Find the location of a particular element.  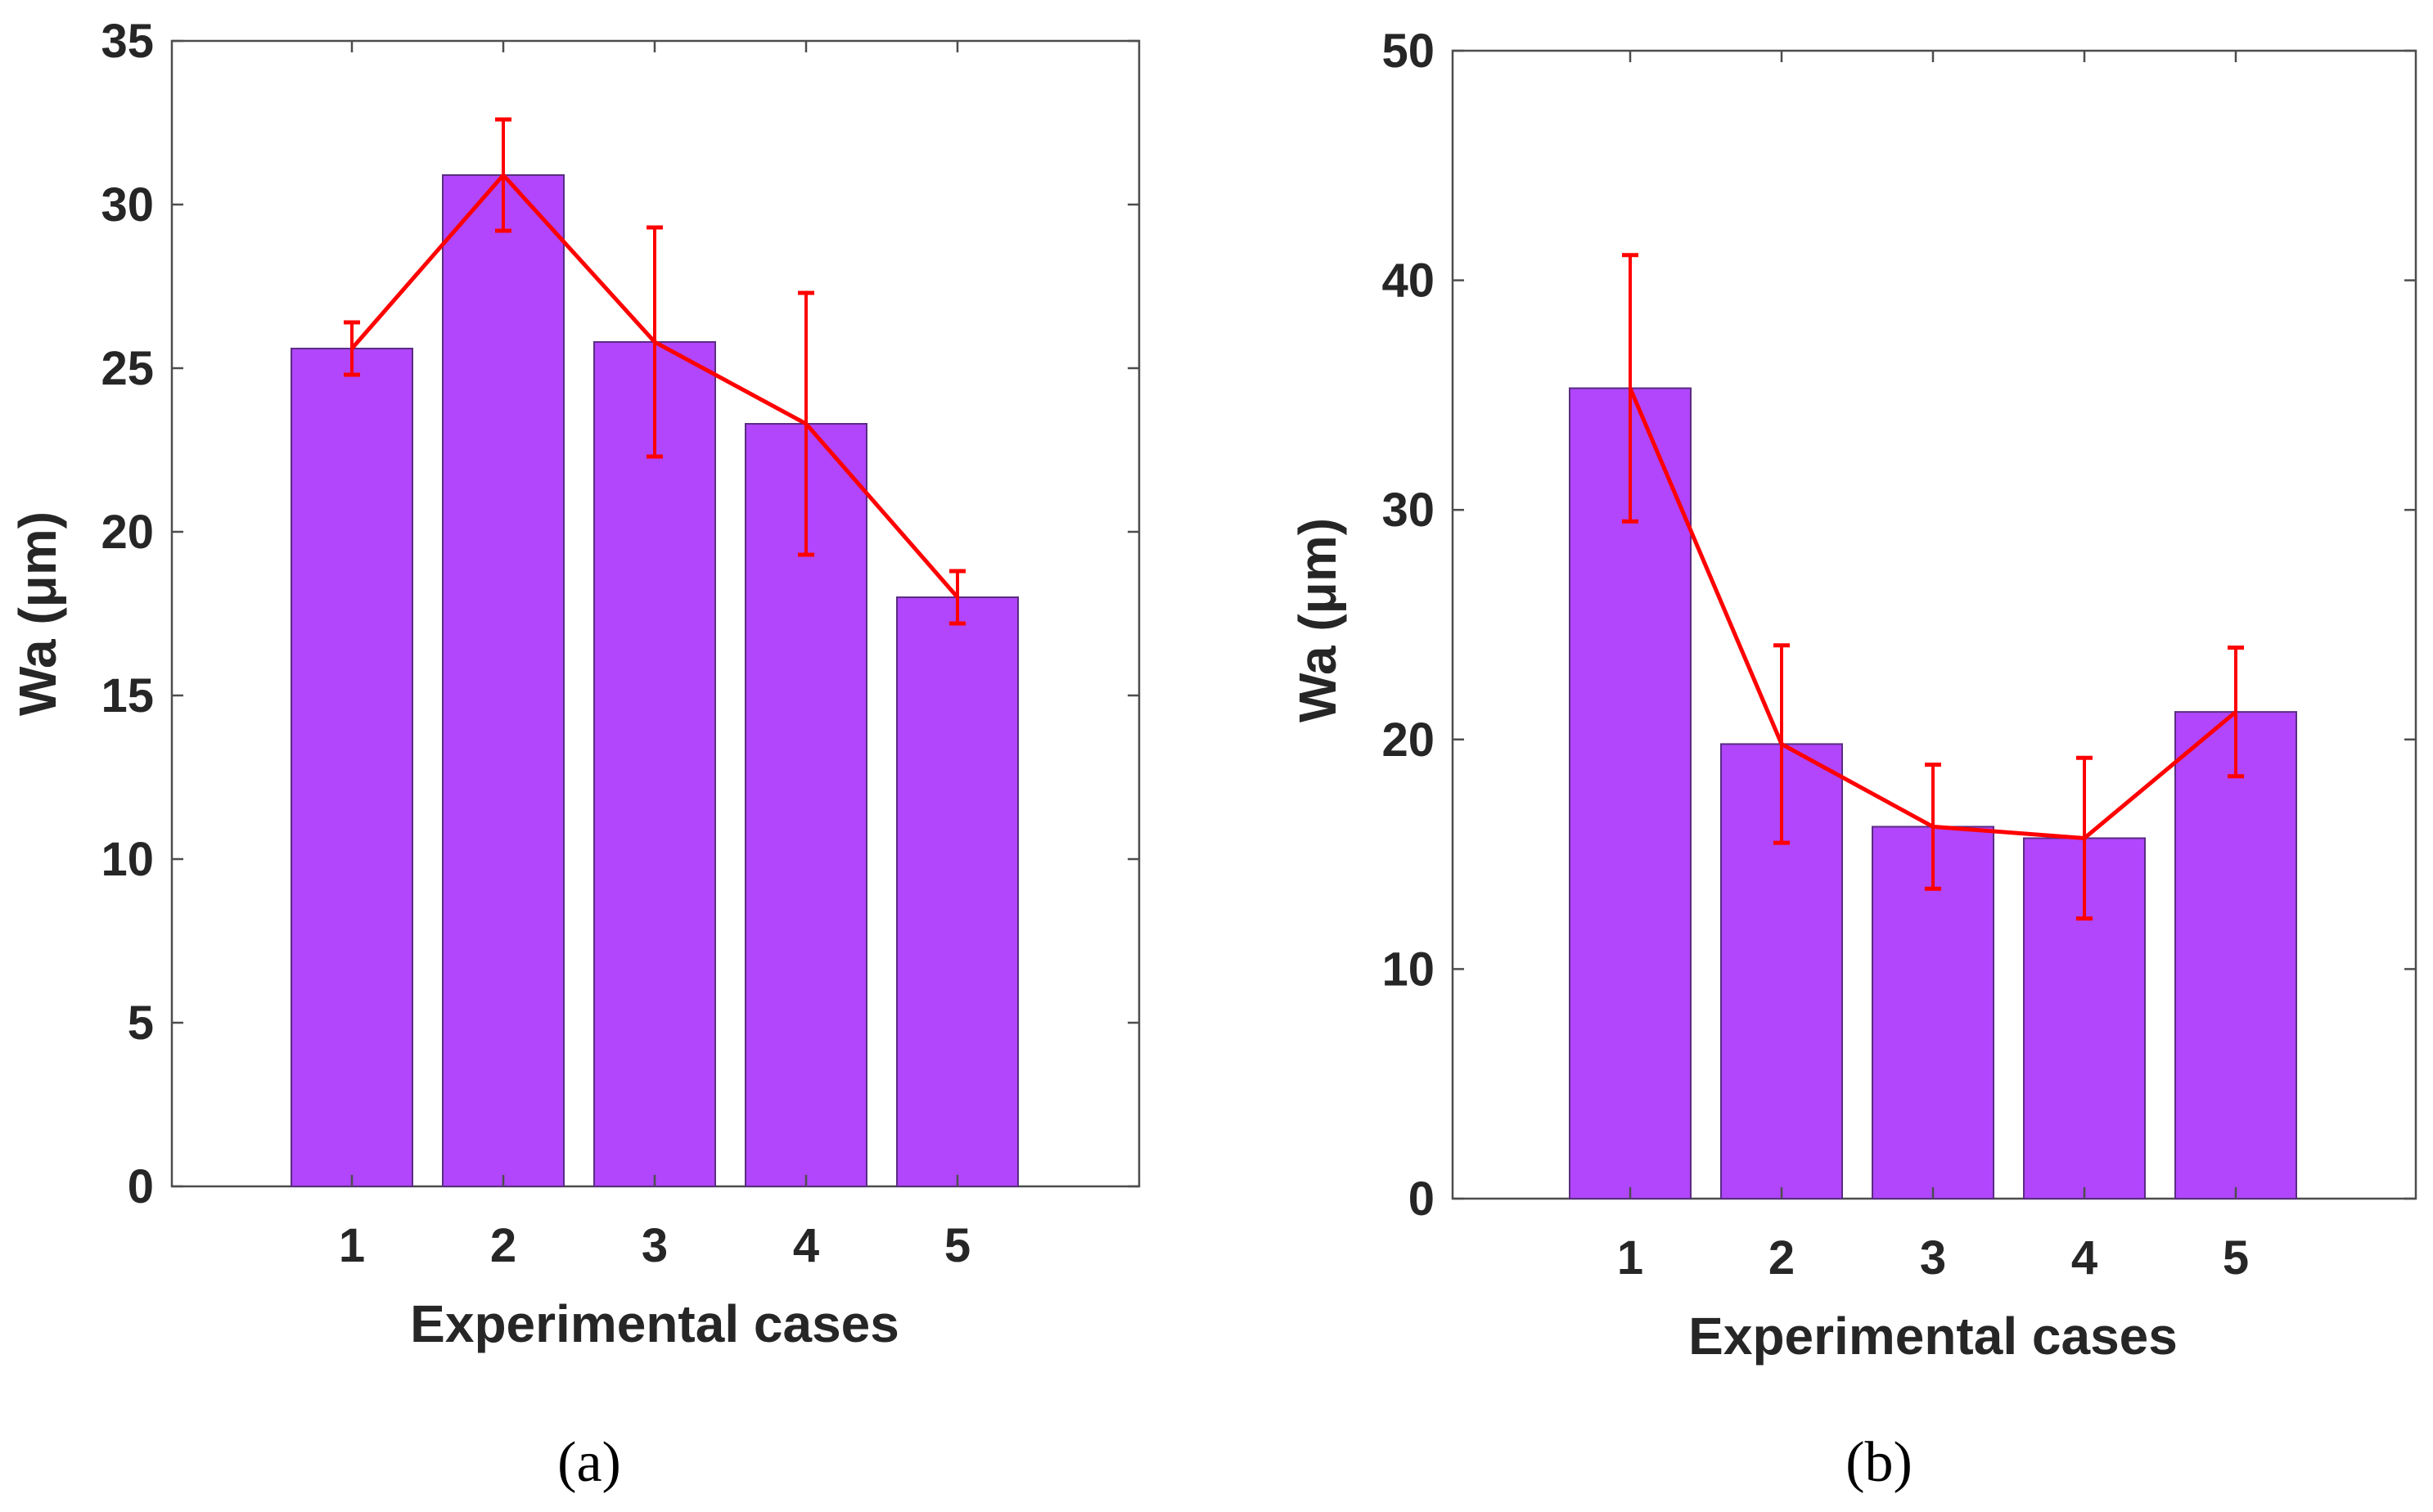

y-tick-label: 40 is located at coordinates (1408, 281).